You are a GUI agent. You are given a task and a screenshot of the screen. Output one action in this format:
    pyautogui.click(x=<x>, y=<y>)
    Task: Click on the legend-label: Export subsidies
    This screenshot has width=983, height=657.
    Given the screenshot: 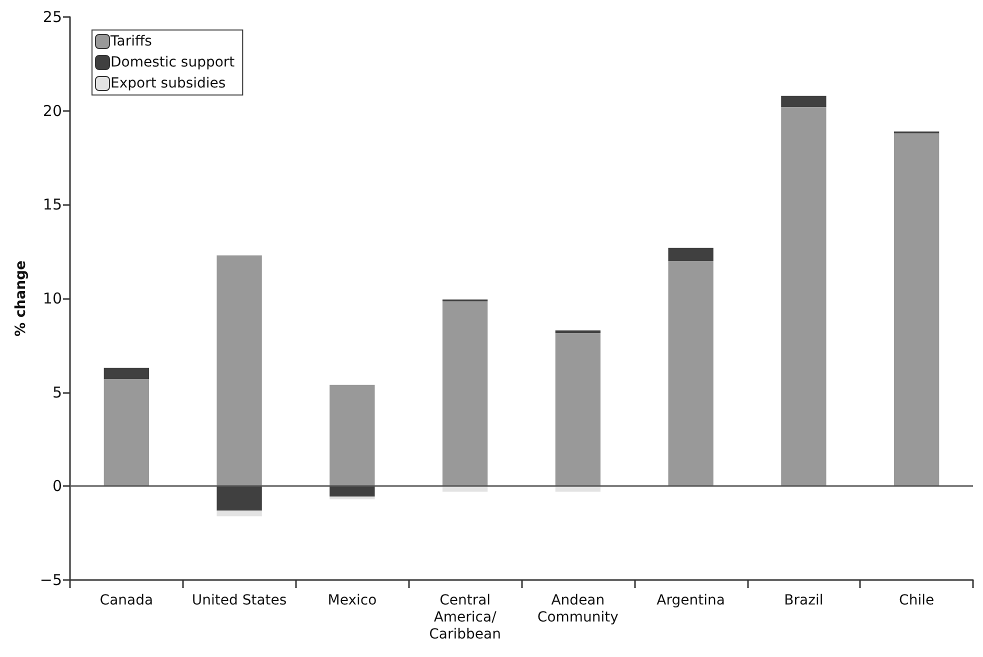 What is the action you would take?
    pyautogui.click(x=168, y=84)
    